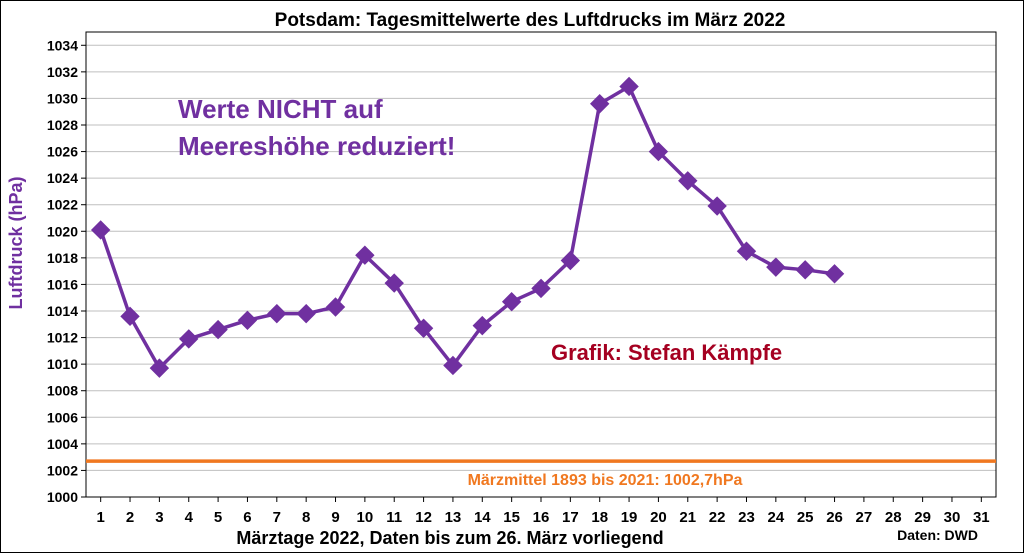 This screenshot has width=1024, height=553. Describe the element at coordinates (62, 417) in the screenshot. I see `y-tick-label: 1006` at that location.